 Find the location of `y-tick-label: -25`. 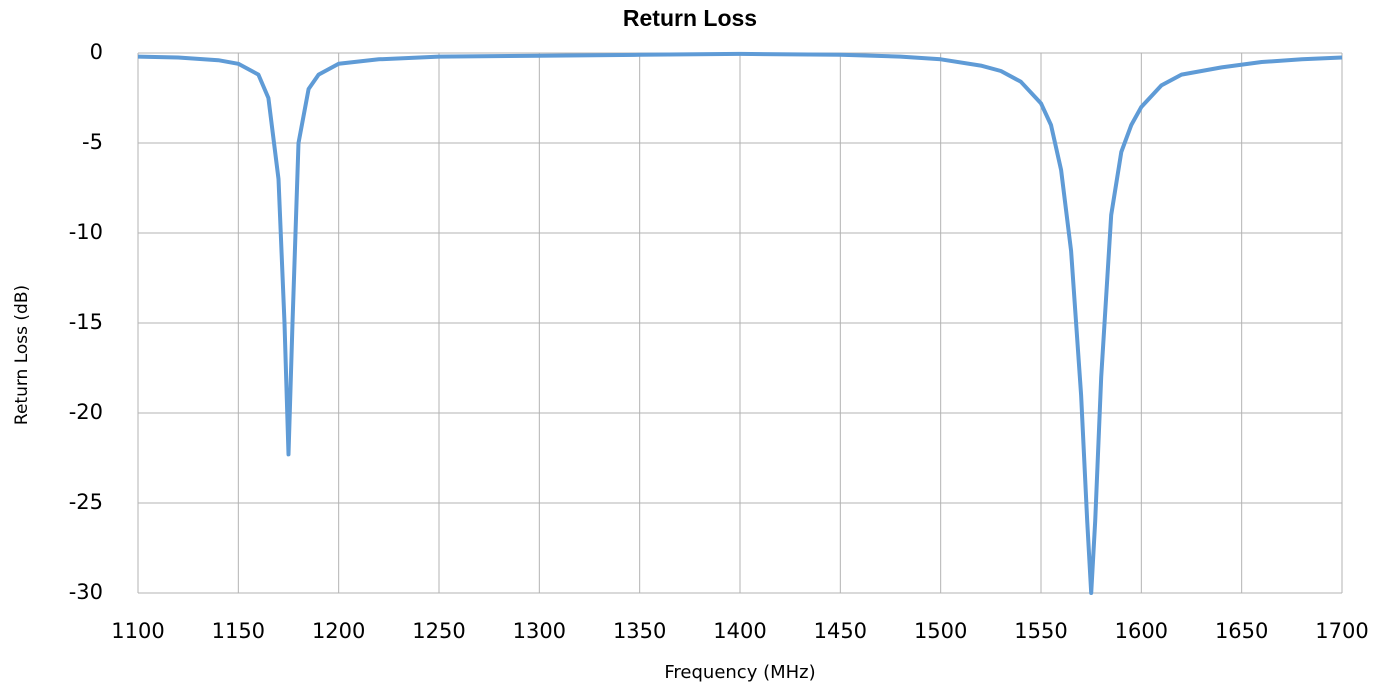

y-tick-label: -25 is located at coordinates (86, 502).